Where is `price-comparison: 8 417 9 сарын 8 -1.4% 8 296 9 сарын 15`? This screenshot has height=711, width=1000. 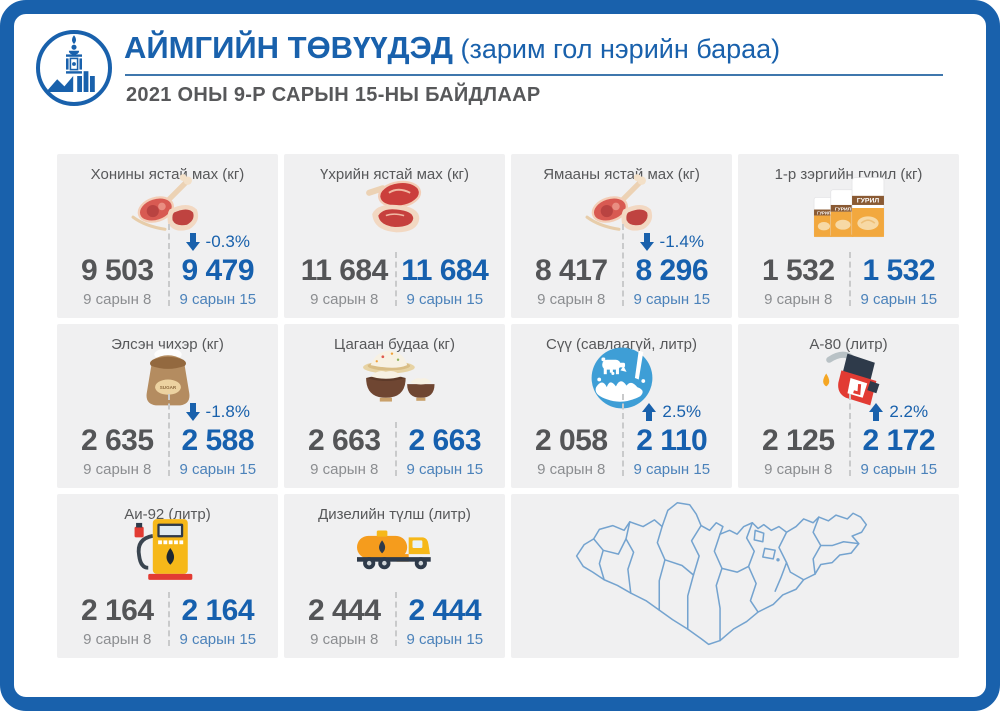
price-comparison: 8 417 9 сарын 8 -1.4% 8 296 9 сарын 15 is located at coordinates (622, 266).